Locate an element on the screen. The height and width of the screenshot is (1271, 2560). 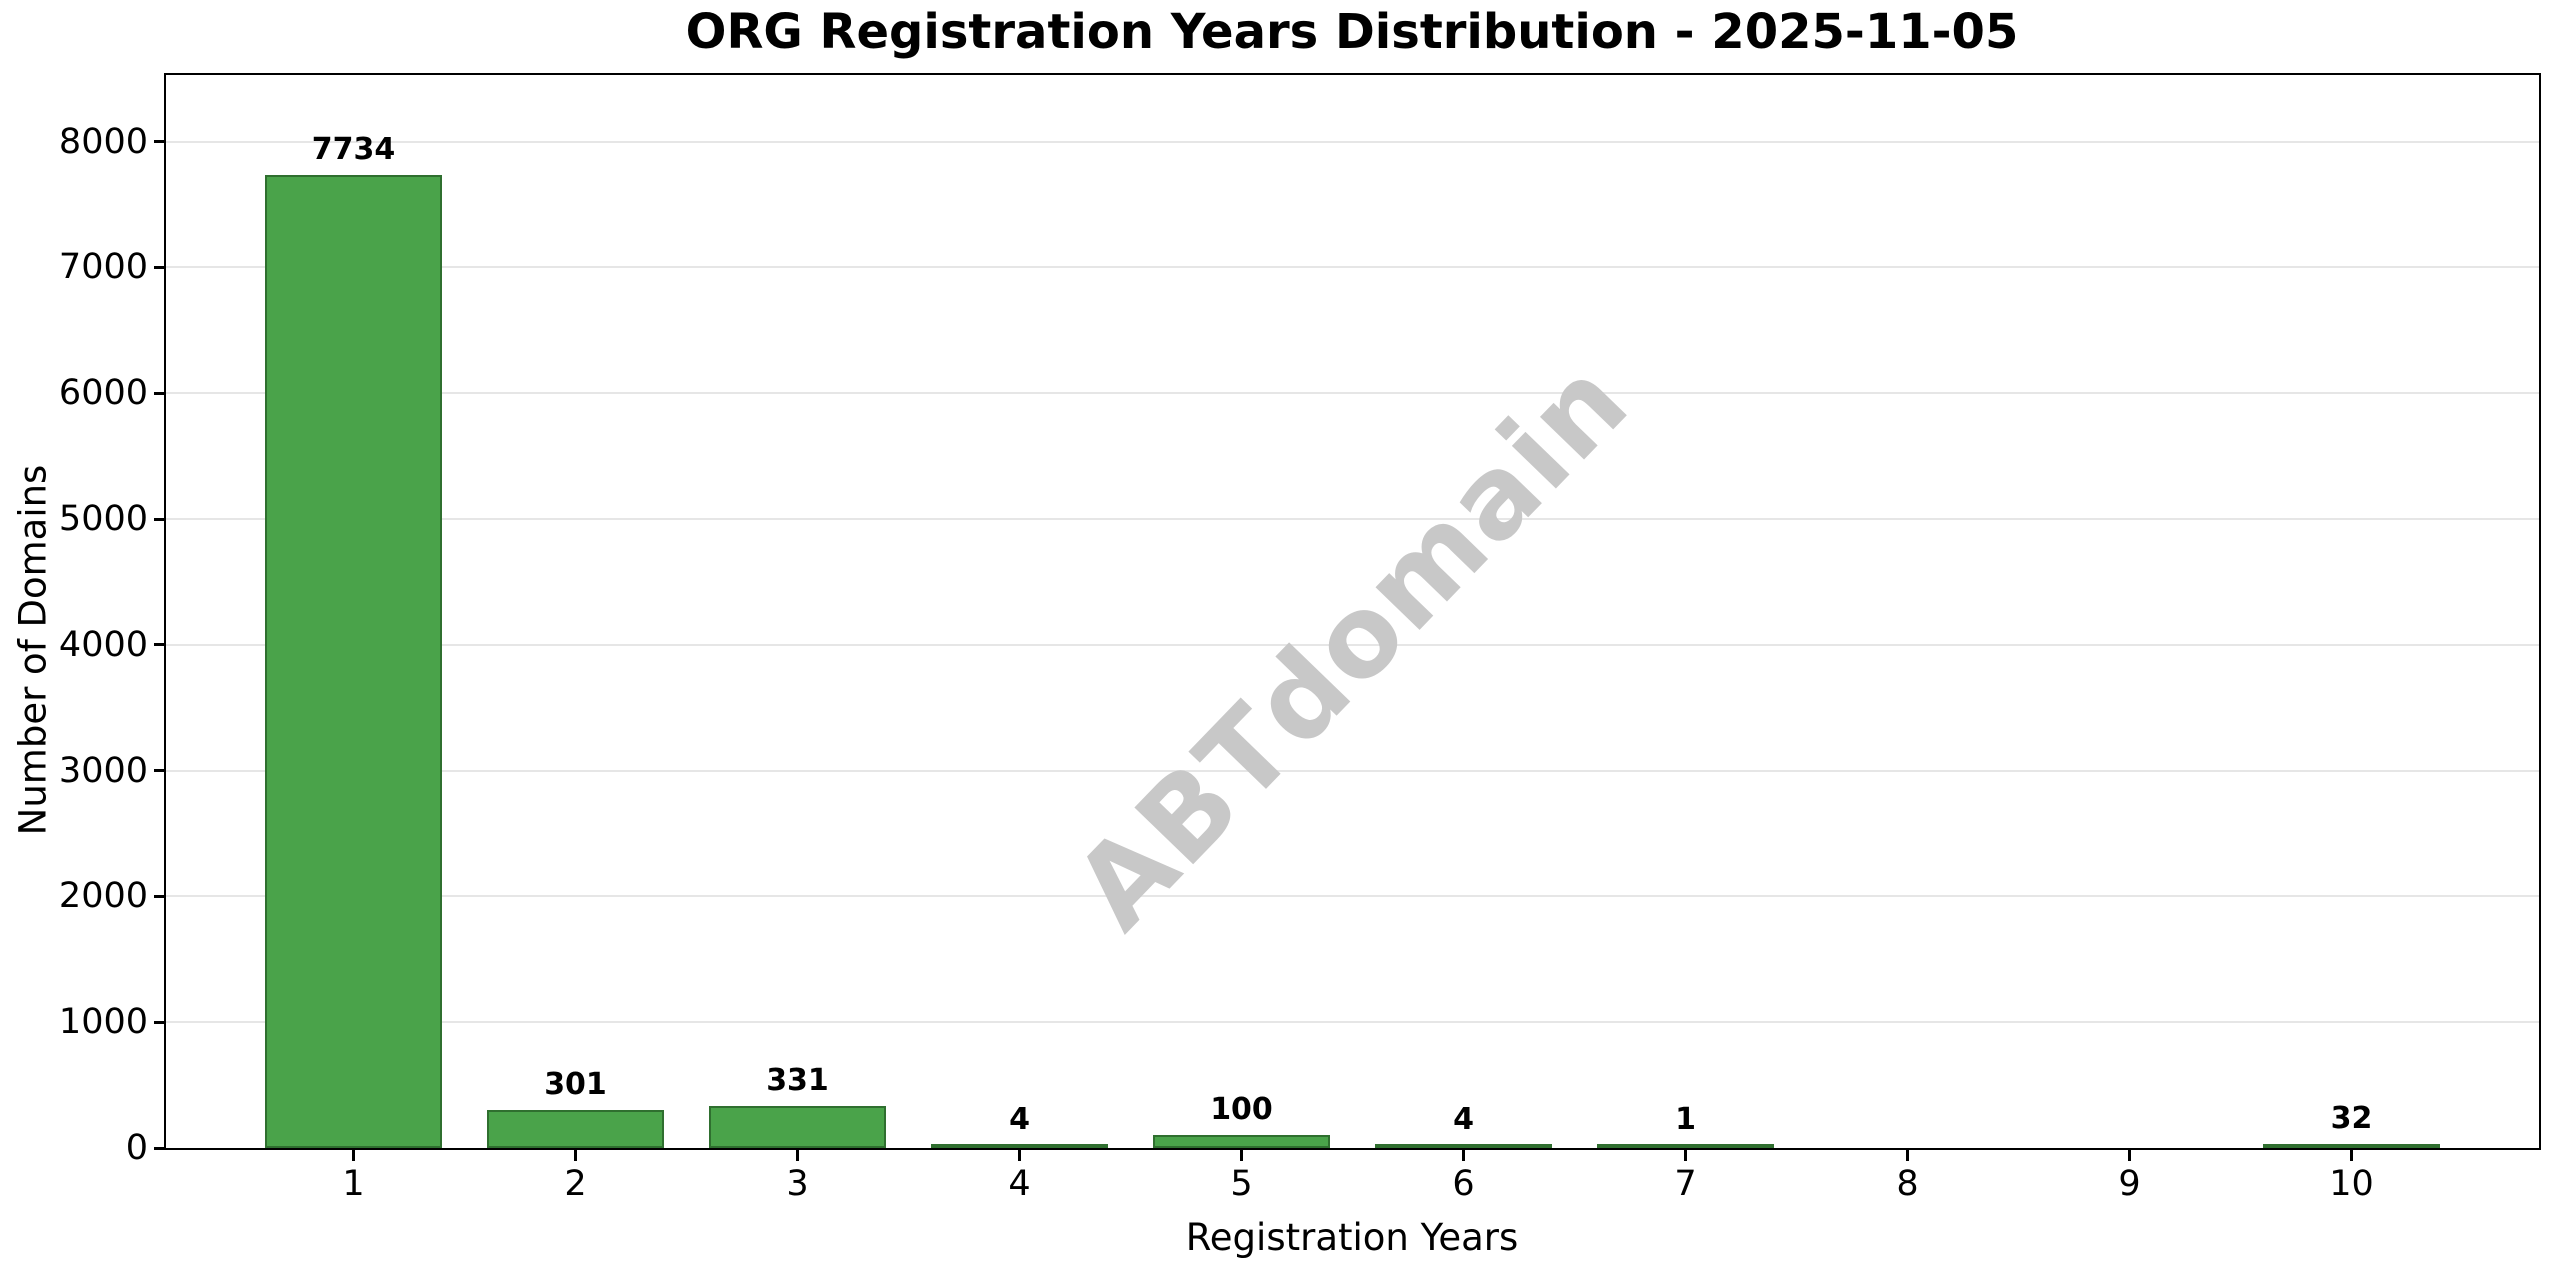
x-tick-label-5: 5 is located at coordinates (1241, 1184).